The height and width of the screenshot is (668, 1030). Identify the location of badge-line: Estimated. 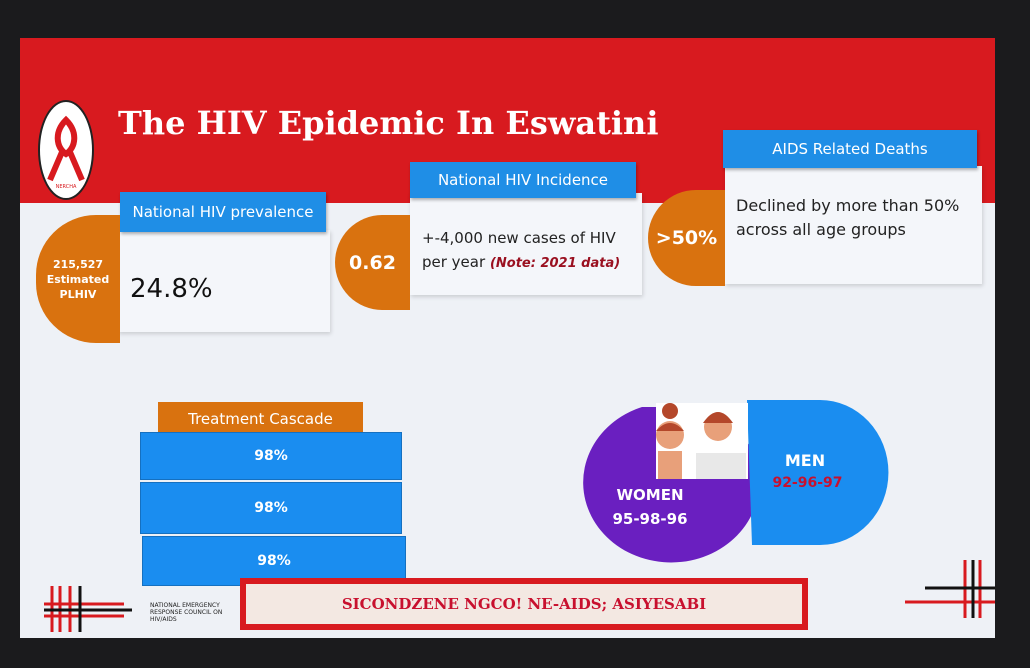
(78, 279).